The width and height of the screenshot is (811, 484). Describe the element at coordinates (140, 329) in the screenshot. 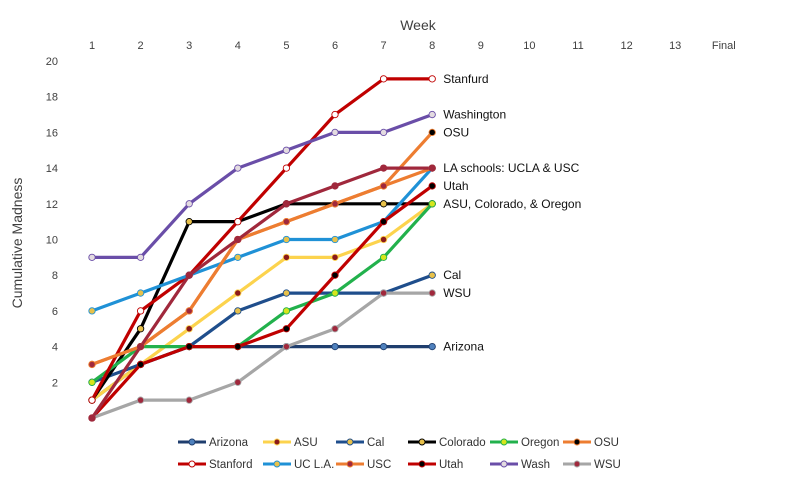

I see `point-colorado` at that location.